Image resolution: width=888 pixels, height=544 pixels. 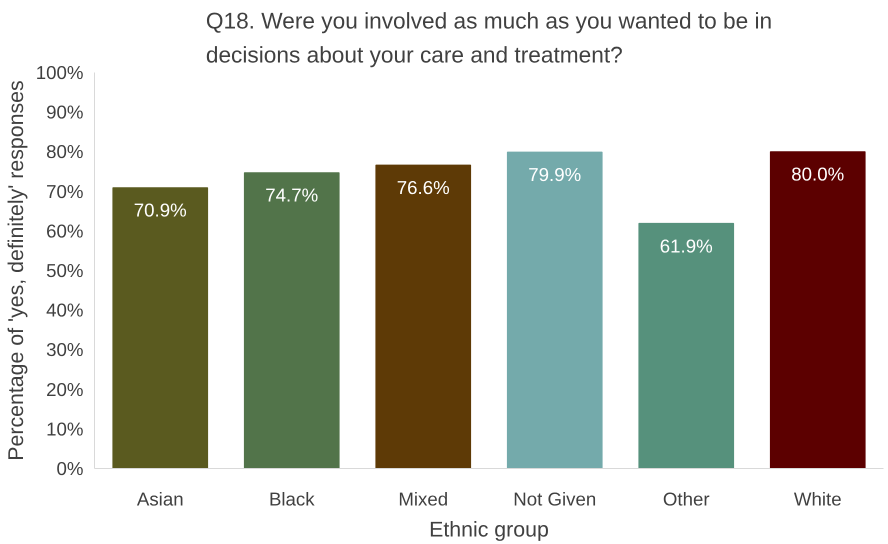 I want to click on x-tick-label: Black, so click(x=292, y=499).